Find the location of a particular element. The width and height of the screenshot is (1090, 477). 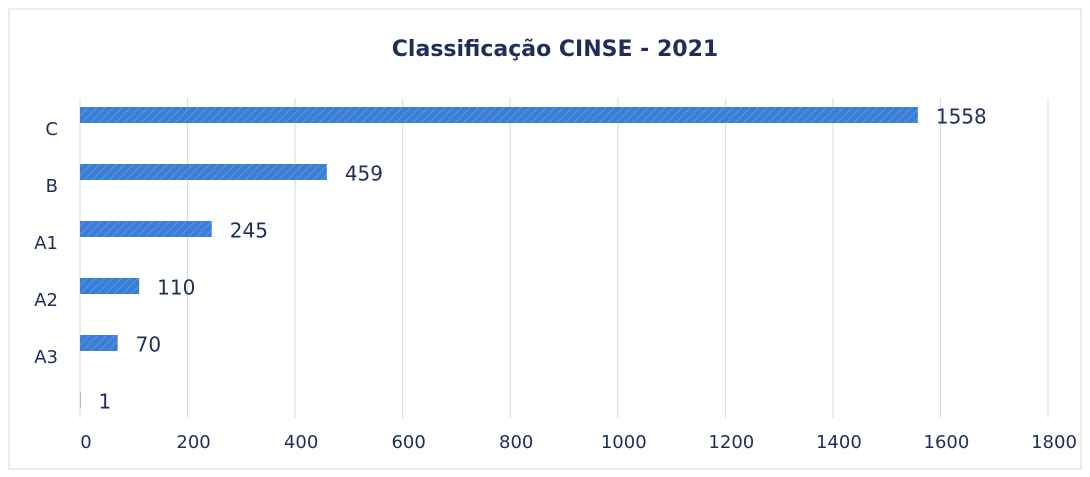

y-tick-label: B is located at coordinates (52, 186).